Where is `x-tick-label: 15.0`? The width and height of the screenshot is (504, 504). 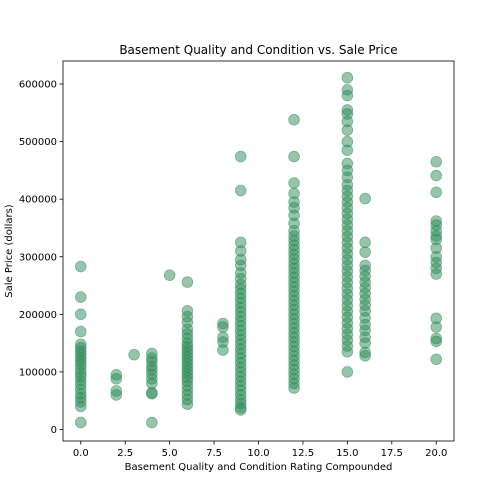
x-tick-label: 15.0 is located at coordinates (347, 453).